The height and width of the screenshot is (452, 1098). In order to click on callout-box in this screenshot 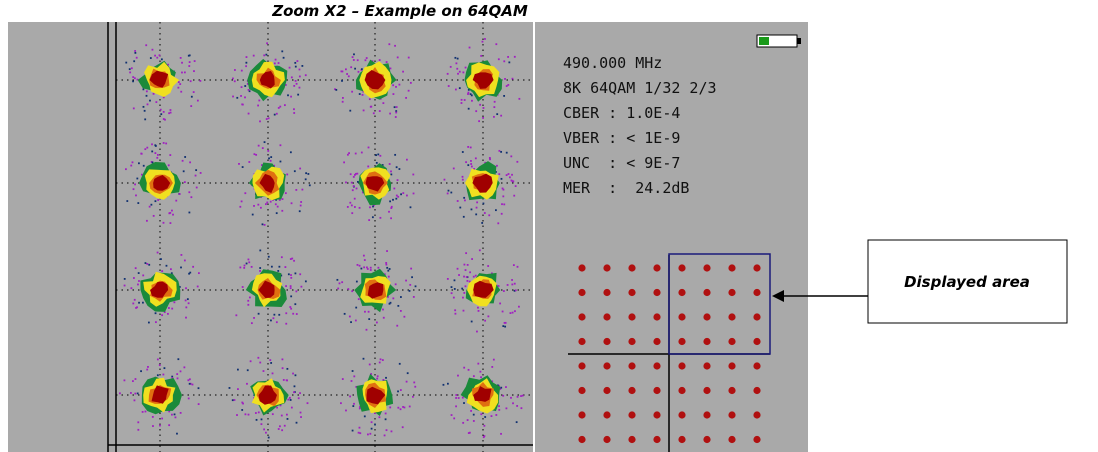, I will do `click(967, 281)`.